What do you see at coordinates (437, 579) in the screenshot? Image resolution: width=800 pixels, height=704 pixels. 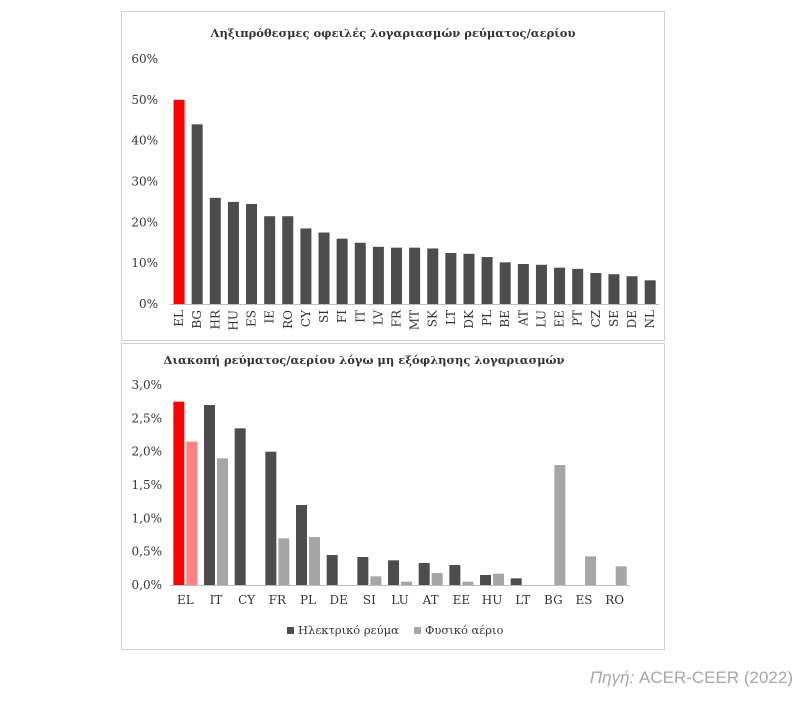 I see `bar-at-gas` at bounding box center [437, 579].